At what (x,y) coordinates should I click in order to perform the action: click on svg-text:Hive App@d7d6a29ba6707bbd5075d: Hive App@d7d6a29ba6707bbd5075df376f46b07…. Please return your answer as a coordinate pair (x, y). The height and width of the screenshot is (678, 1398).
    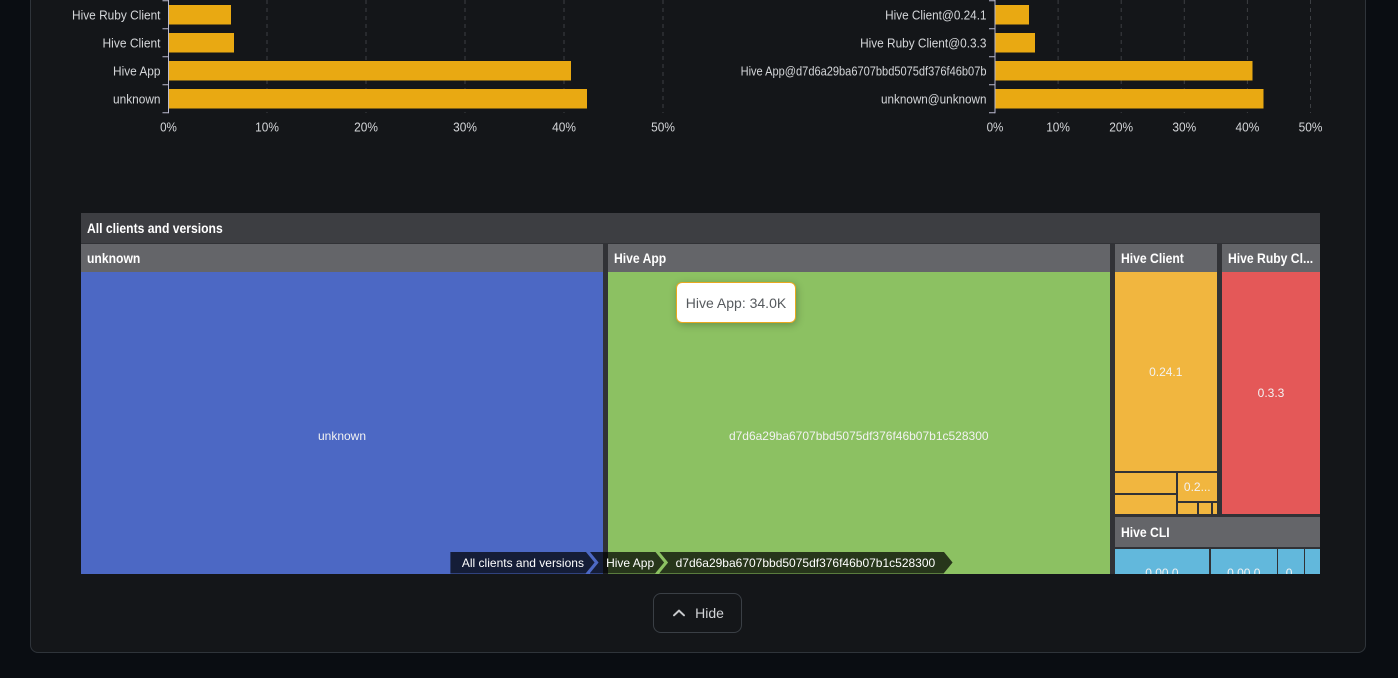
    Looking at the image, I should click on (864, 71).